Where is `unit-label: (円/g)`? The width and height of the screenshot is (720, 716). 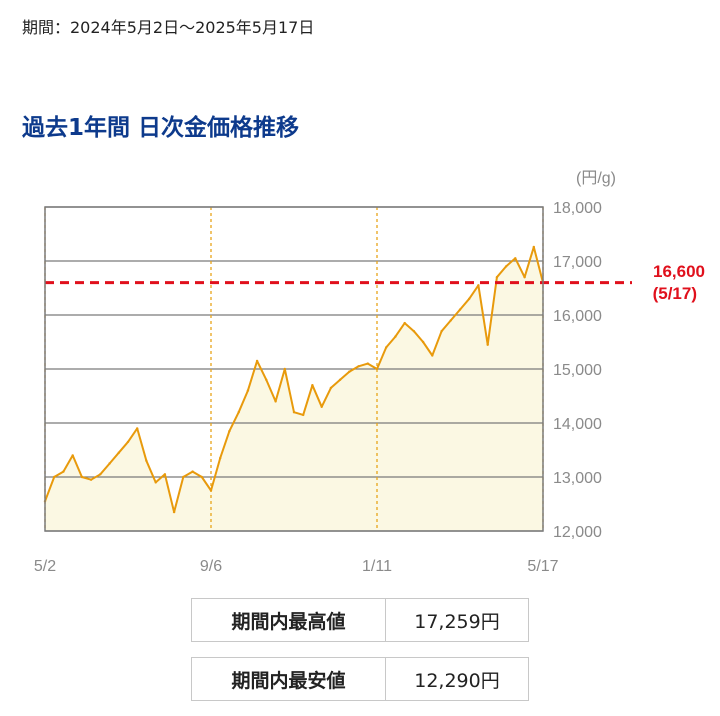 unit-label: (円/g) is located at coordinates (596, 178).